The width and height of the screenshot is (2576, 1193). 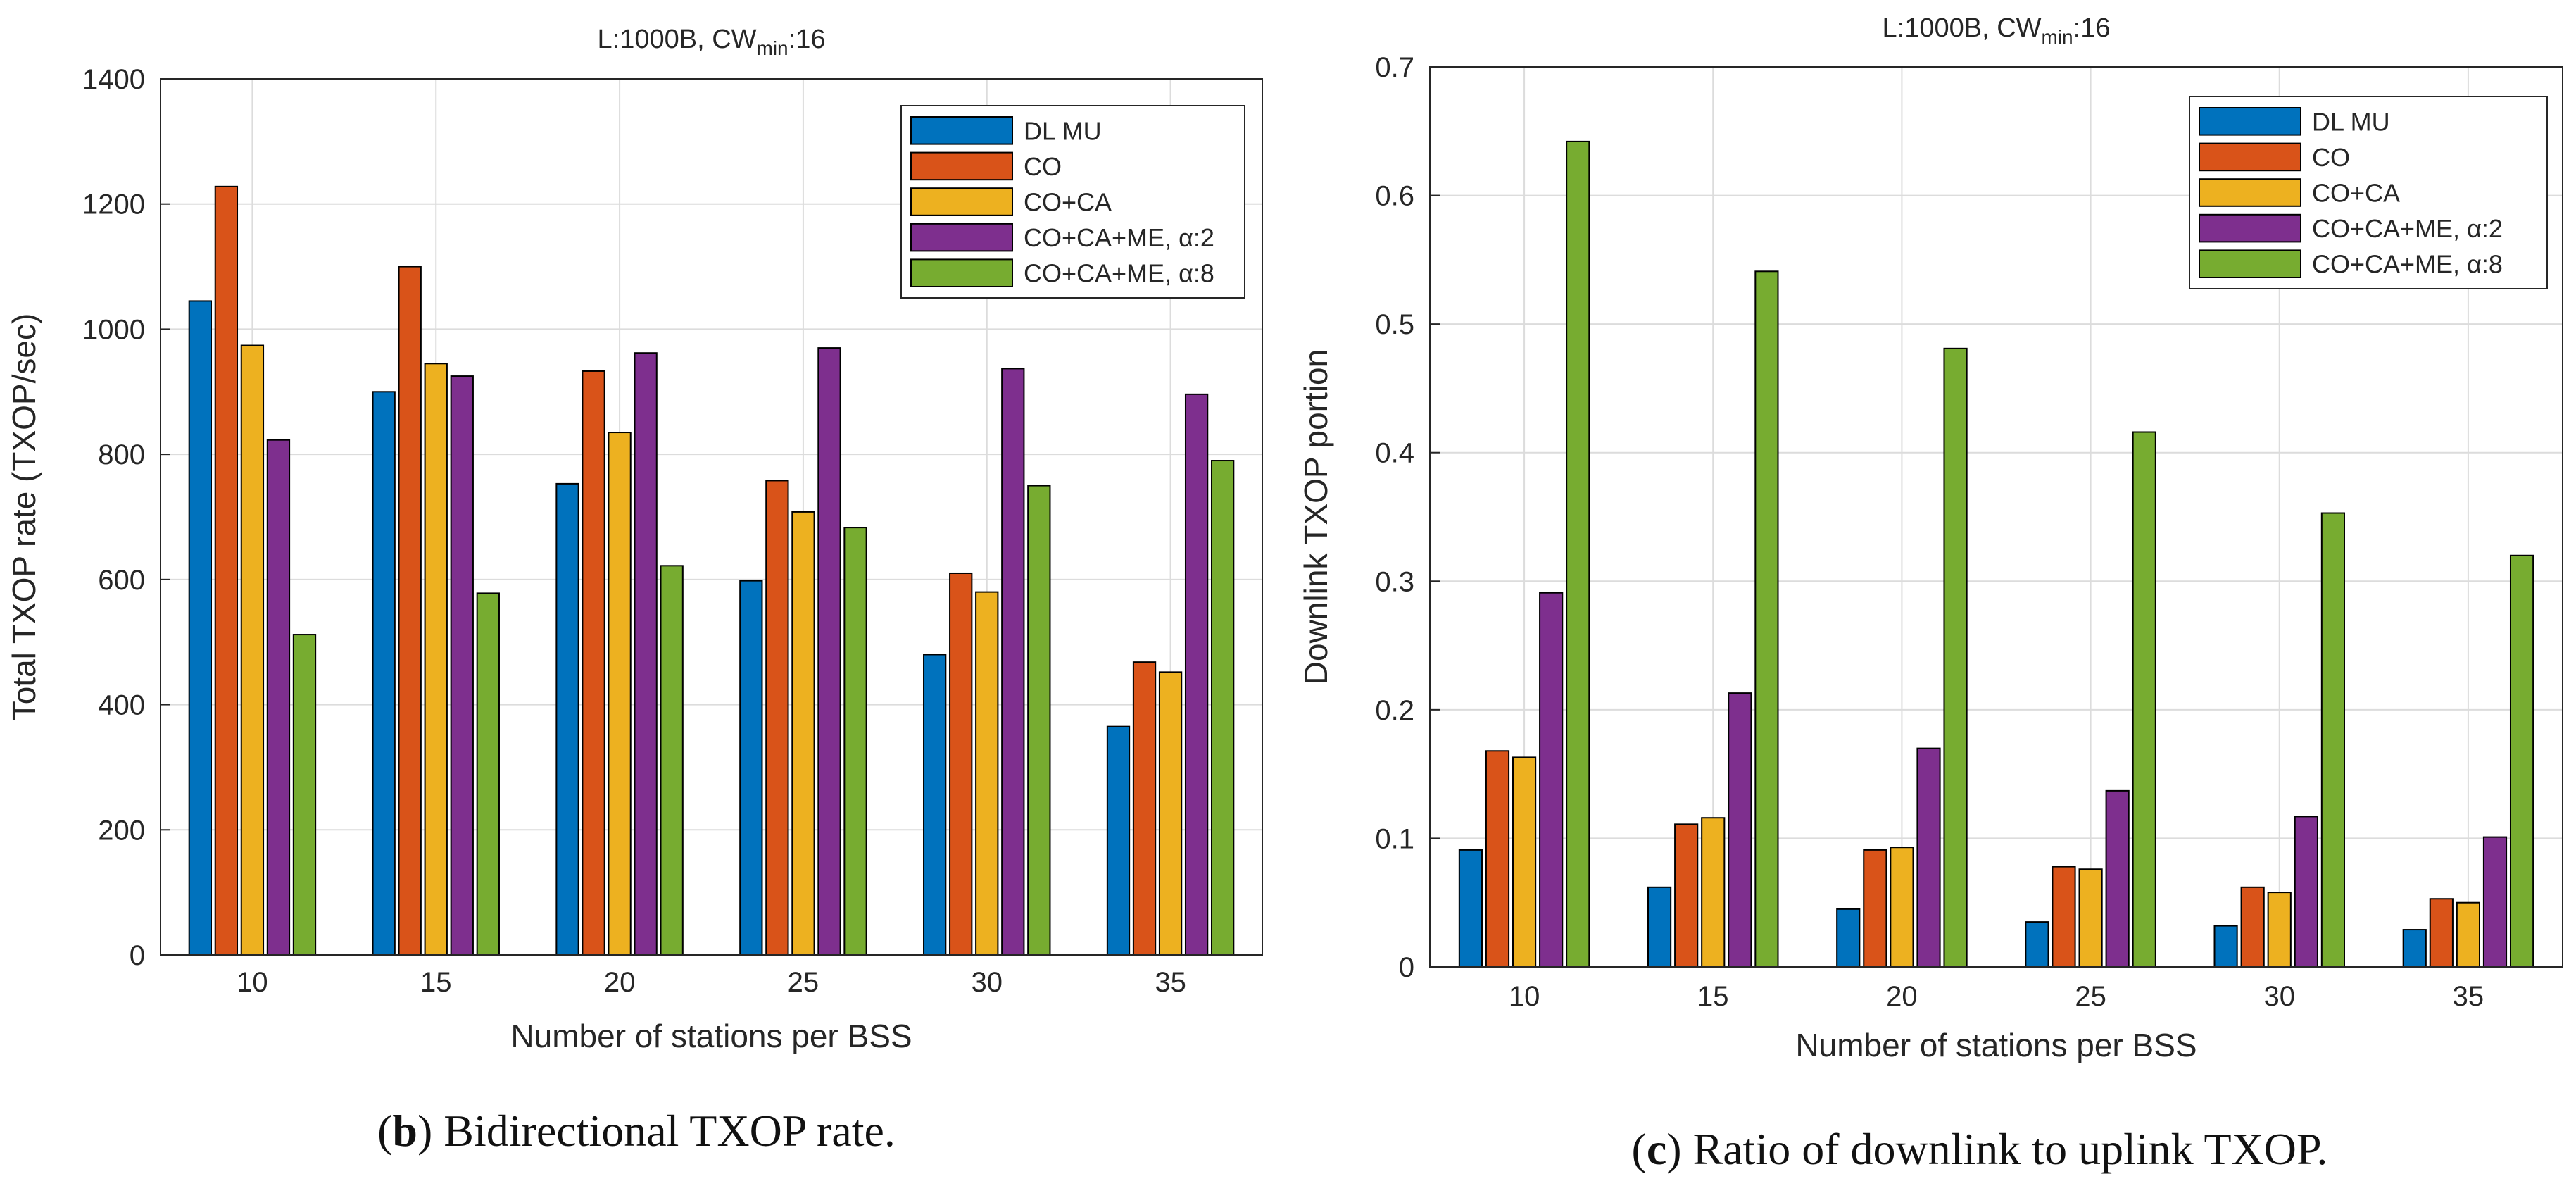 What do you see at coordinates (1063, 130) in the screenshot?
I see `legend-label: DL MU` at bounding box center [1063, 130].